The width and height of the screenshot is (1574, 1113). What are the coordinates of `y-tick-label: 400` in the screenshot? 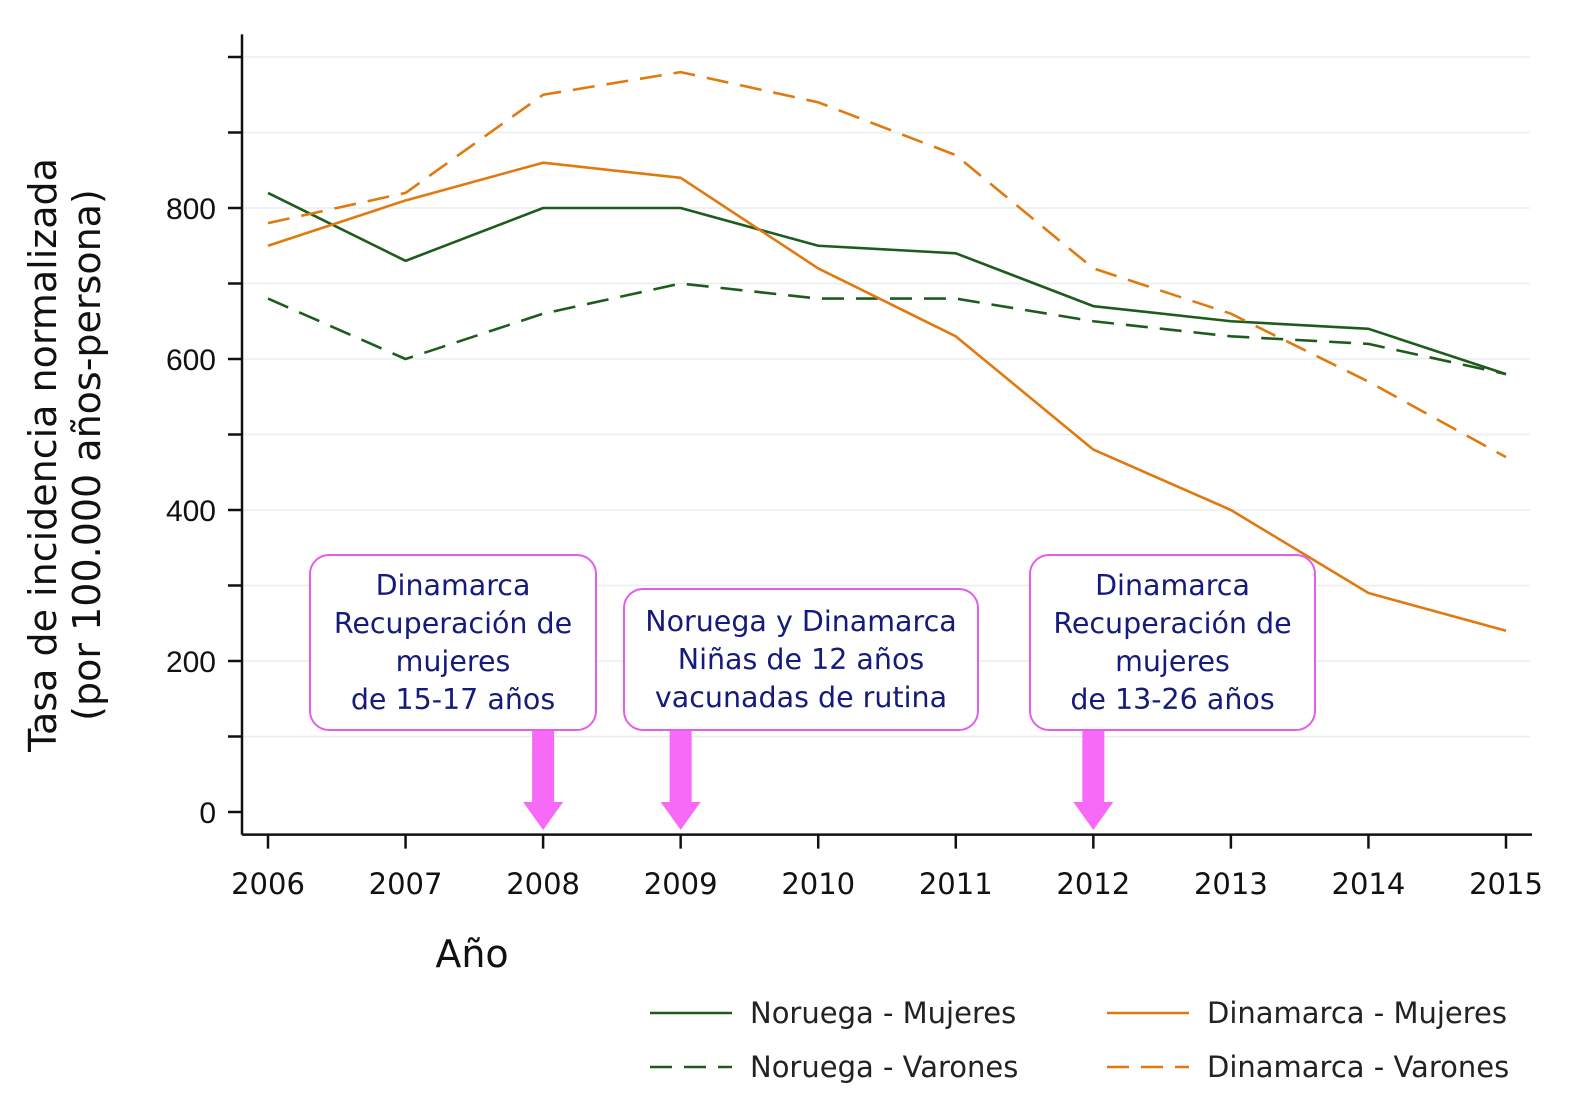 It's located at (191, 511).